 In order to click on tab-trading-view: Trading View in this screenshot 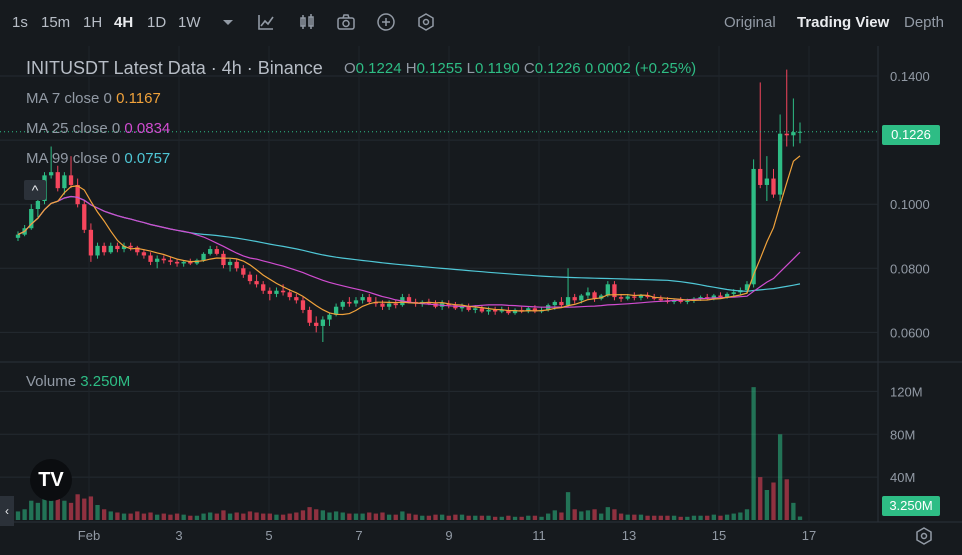, I will do `click(843, 22)`.